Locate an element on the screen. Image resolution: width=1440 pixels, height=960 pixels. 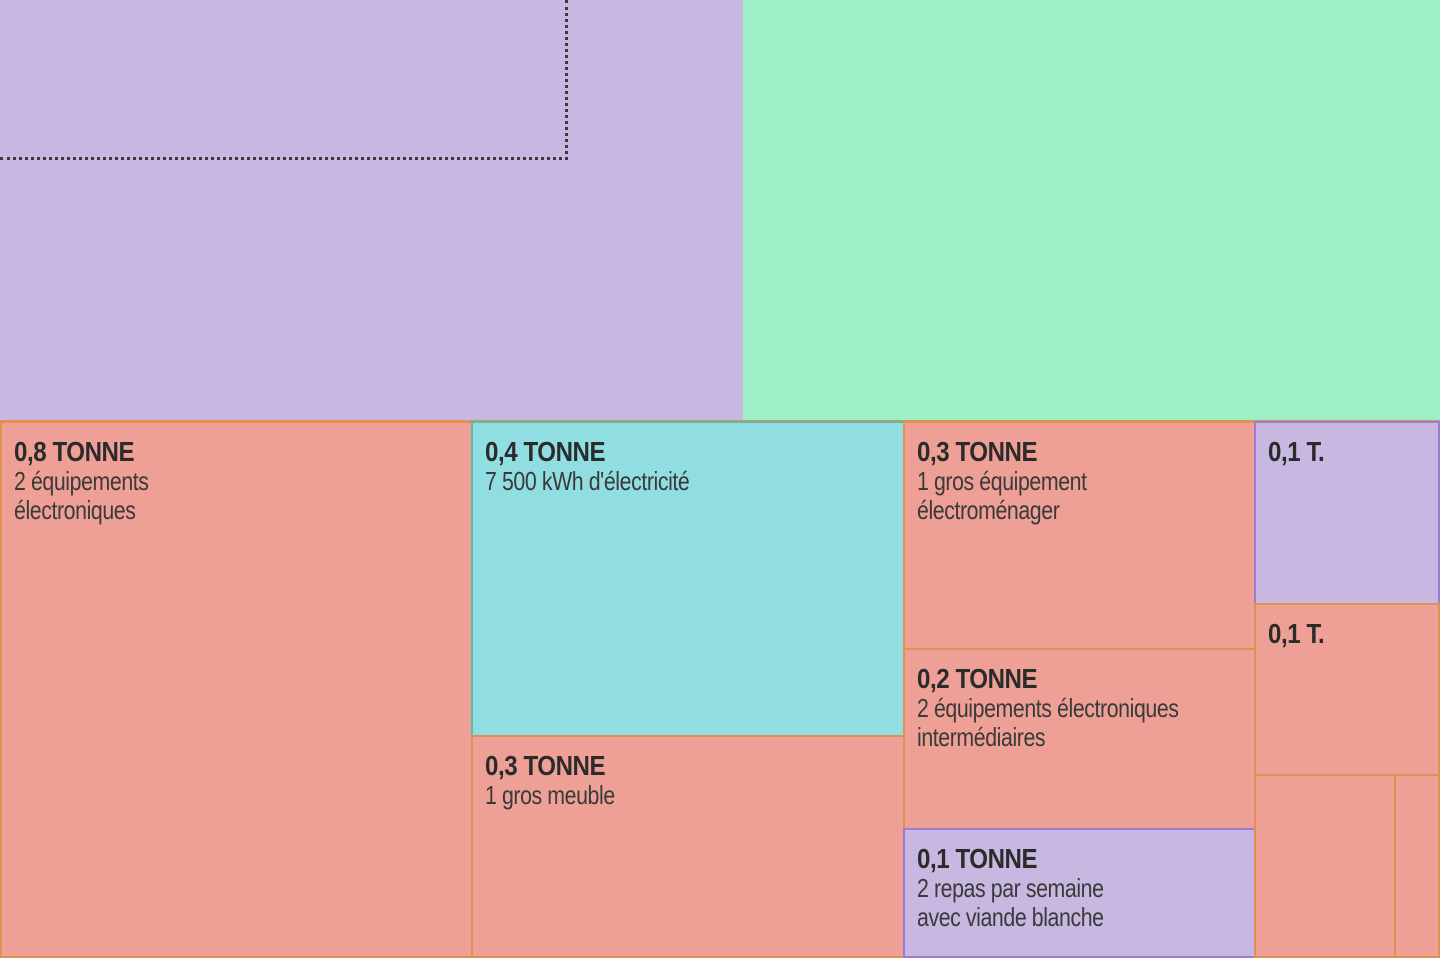
treemap-tile-furniture: 0,3 TONNE 1 gros meuble is located at coordinates (688, 846).